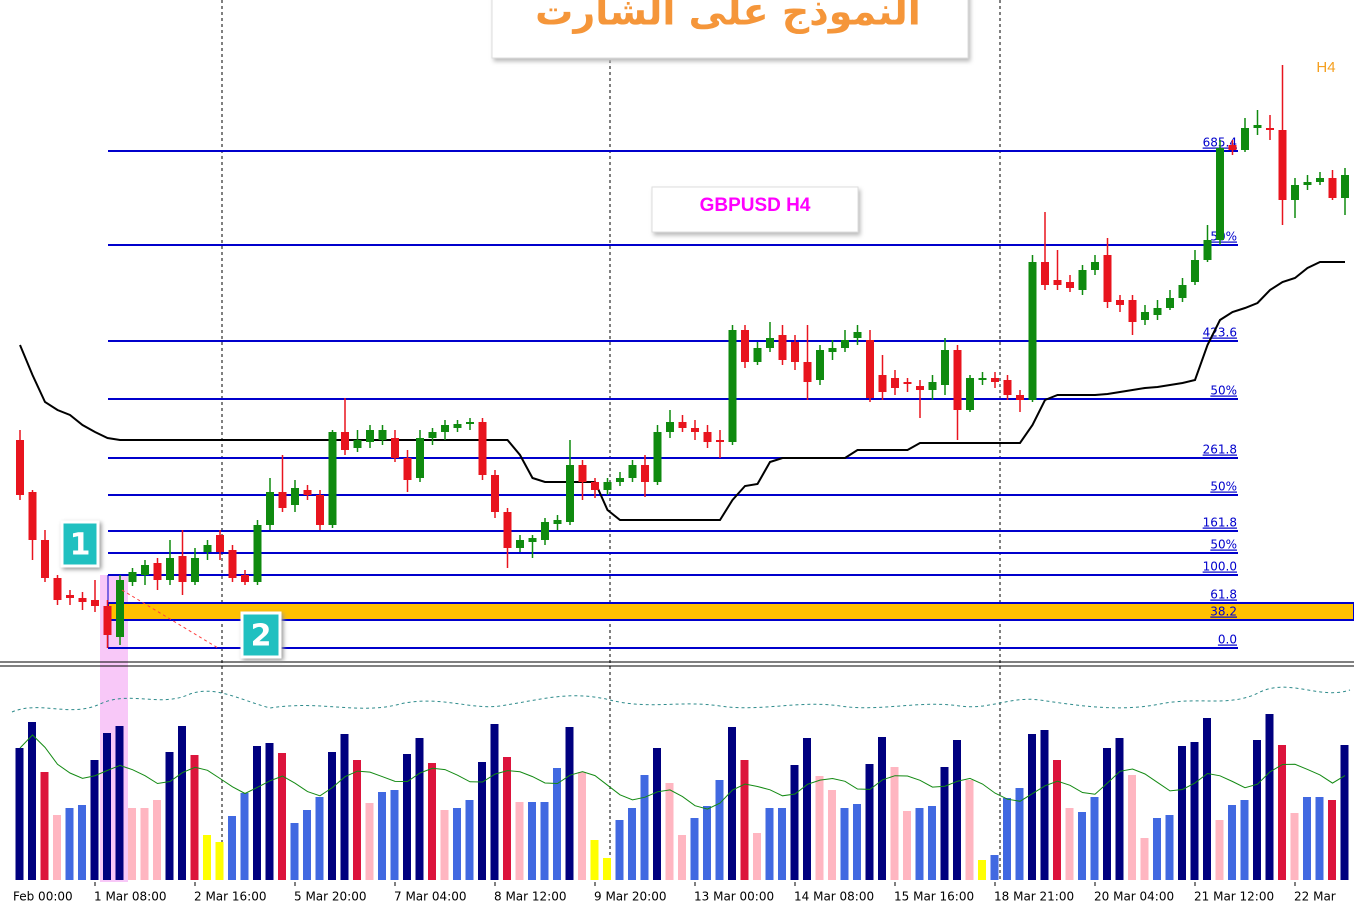  I want to click on callout-label: 1, so click(80, 545).